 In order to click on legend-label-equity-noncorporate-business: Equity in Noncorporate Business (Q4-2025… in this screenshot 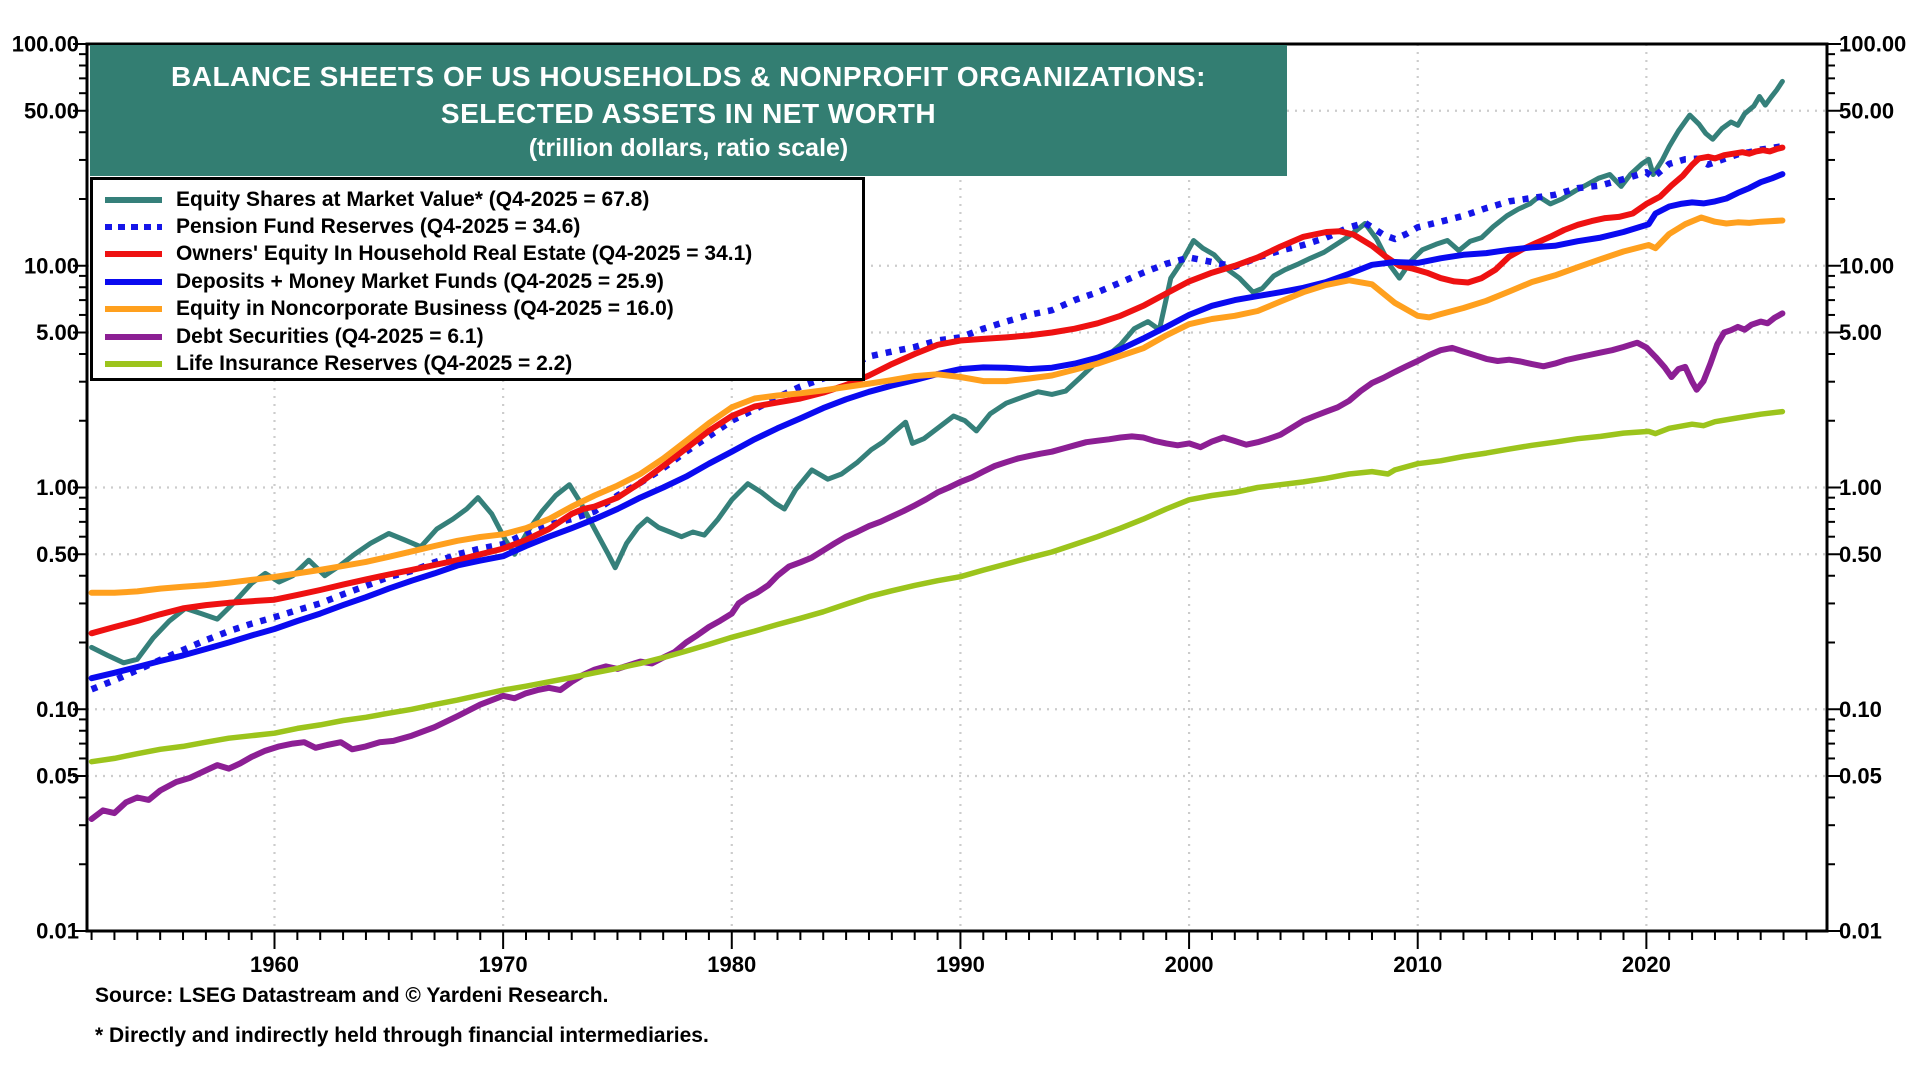, I will do `click(425, 309)`.